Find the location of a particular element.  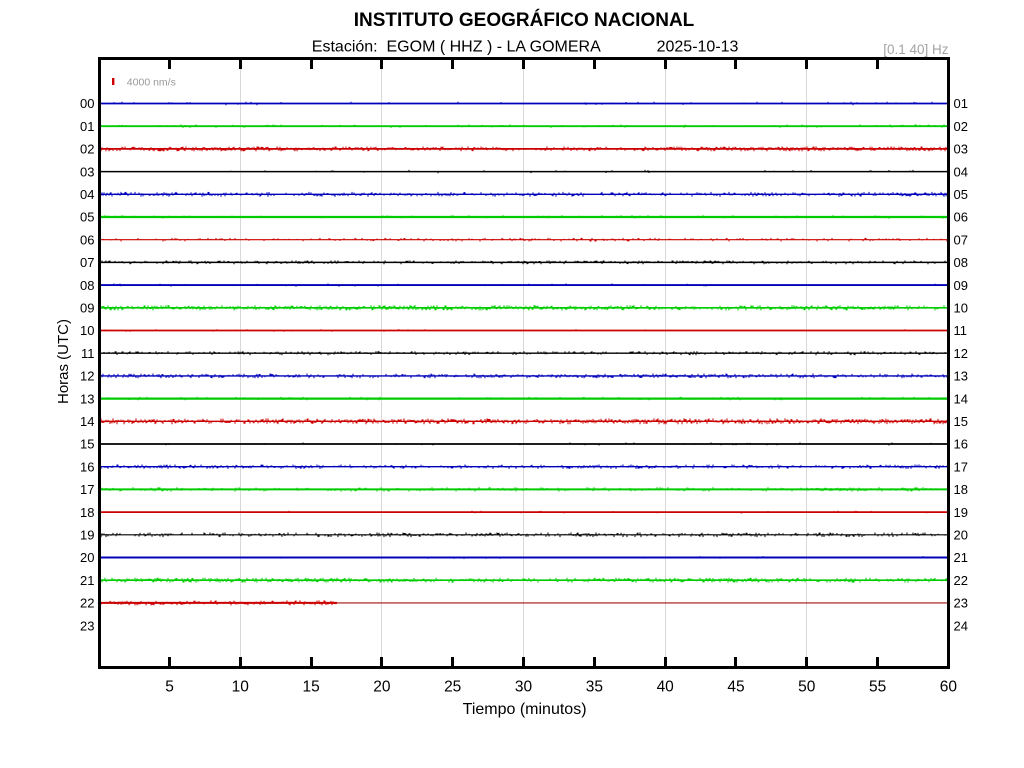

svg-text: 55 is located at coordinates (877, 687).